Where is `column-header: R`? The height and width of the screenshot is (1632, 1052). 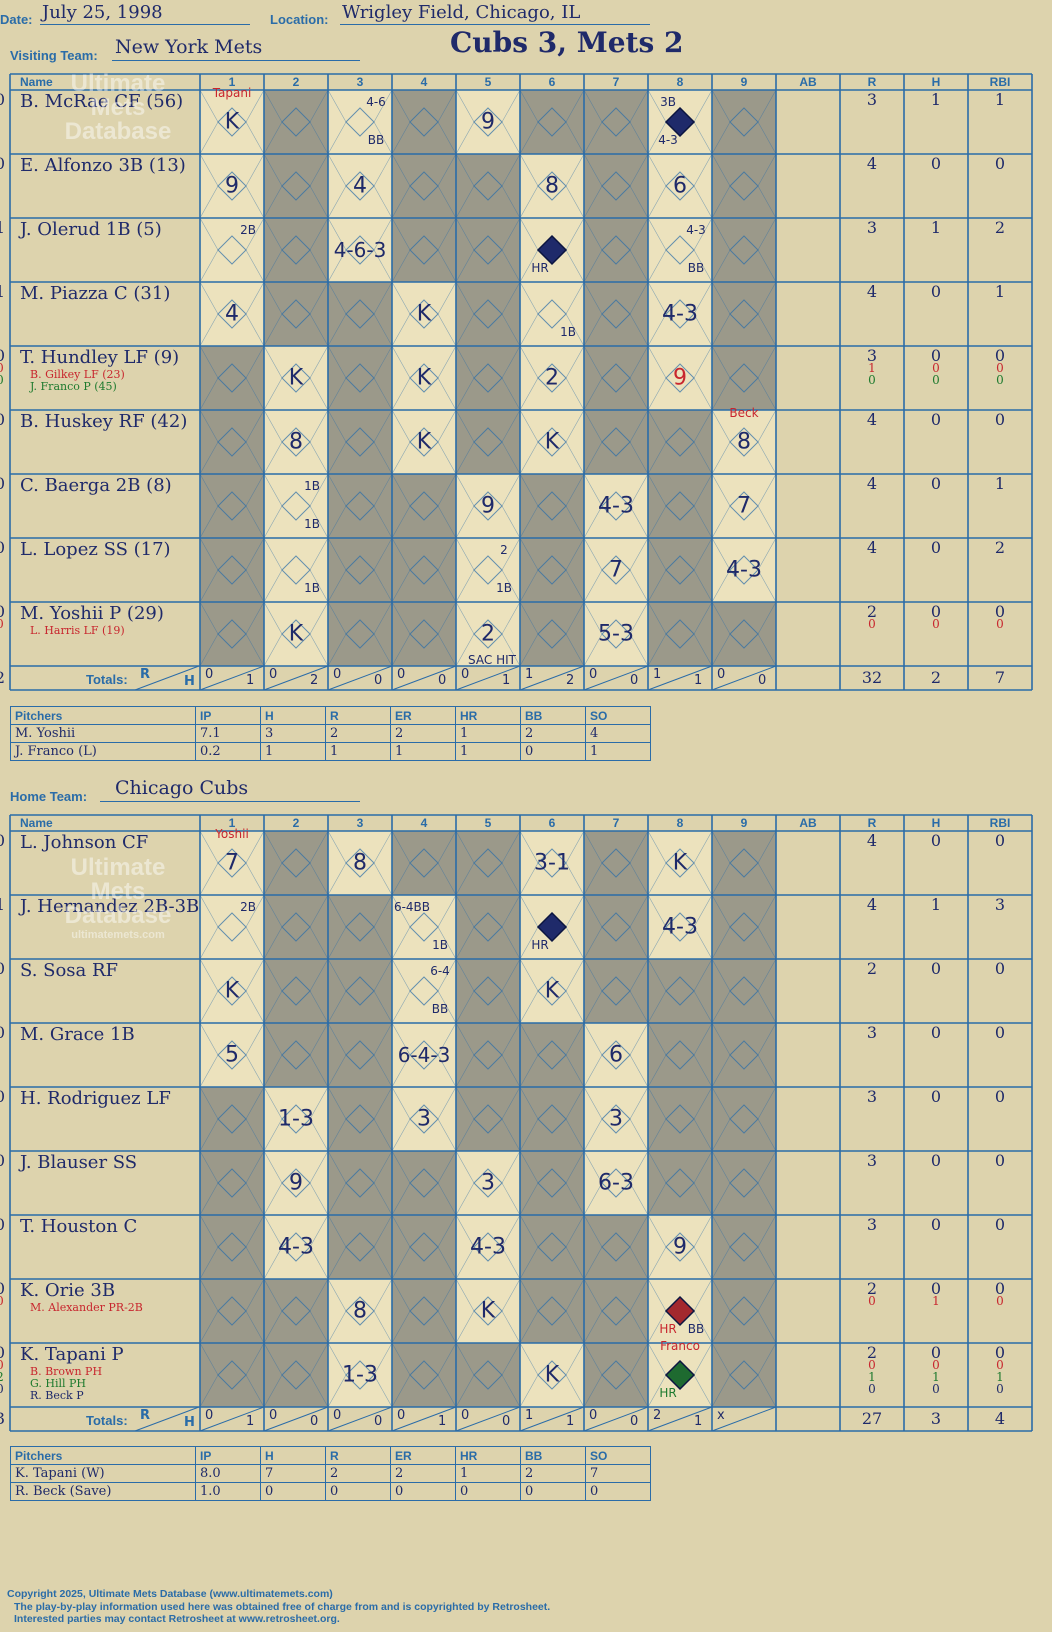
column-header: R is located at coordinates (872, 823).